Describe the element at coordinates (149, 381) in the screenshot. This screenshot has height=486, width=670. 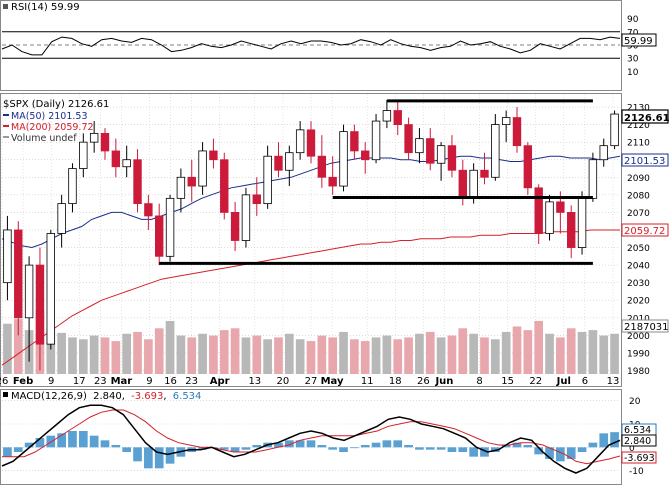
I see `x-axis-label: 9` at that location.